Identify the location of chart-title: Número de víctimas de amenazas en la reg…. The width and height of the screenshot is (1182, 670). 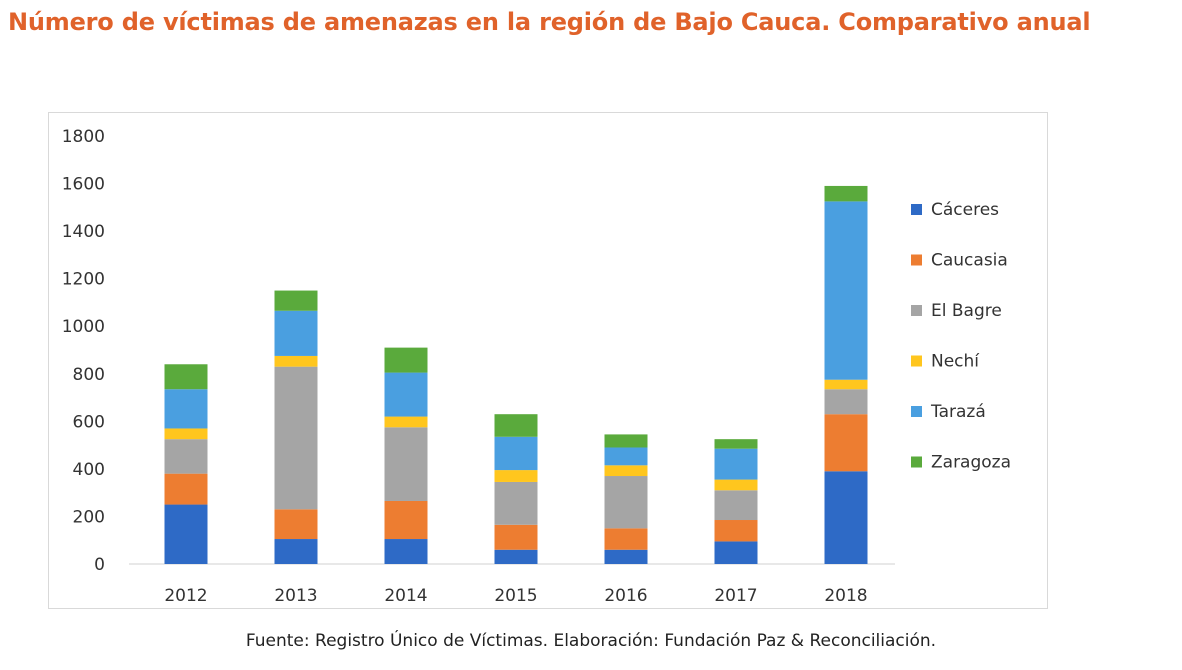
(549, 22).